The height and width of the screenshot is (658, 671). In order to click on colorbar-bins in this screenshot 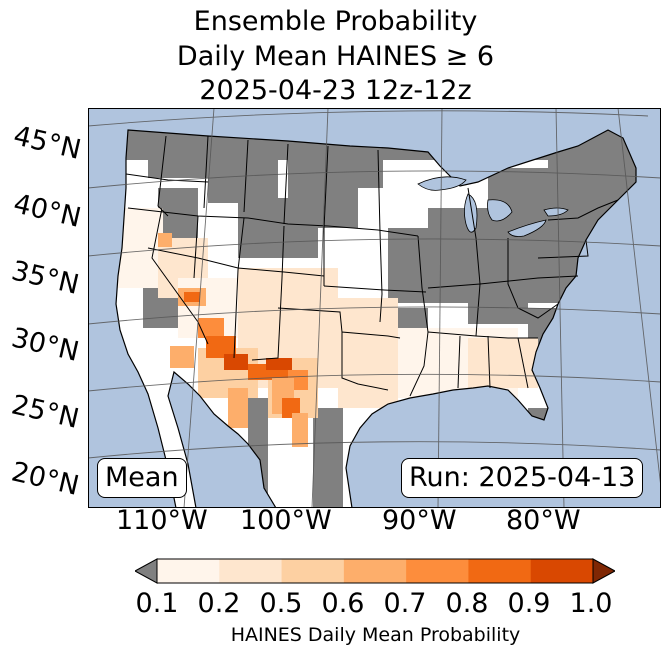, I will do `click(375, 571)`.